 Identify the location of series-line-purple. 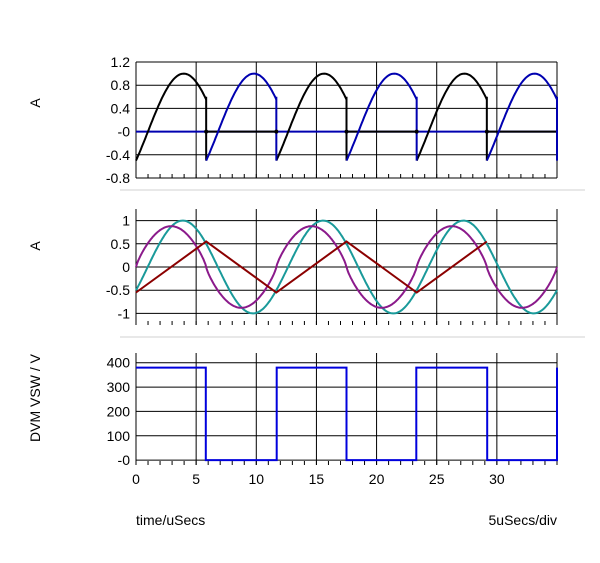
(346, 267).